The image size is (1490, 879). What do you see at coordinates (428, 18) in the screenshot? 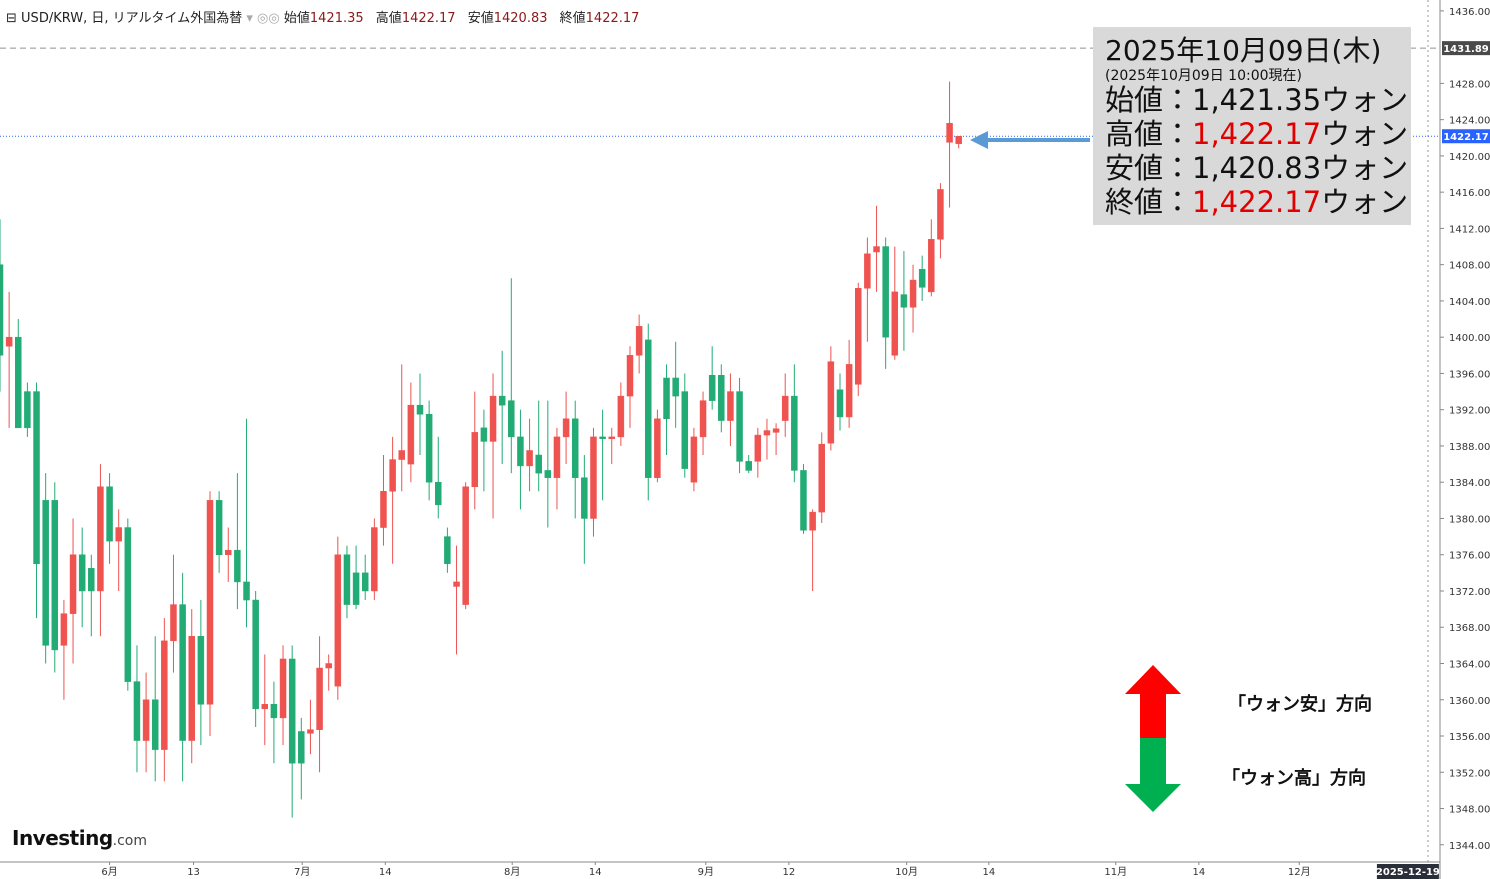
I see `legend-value: 1422.17` at bounding box center [428, 18].